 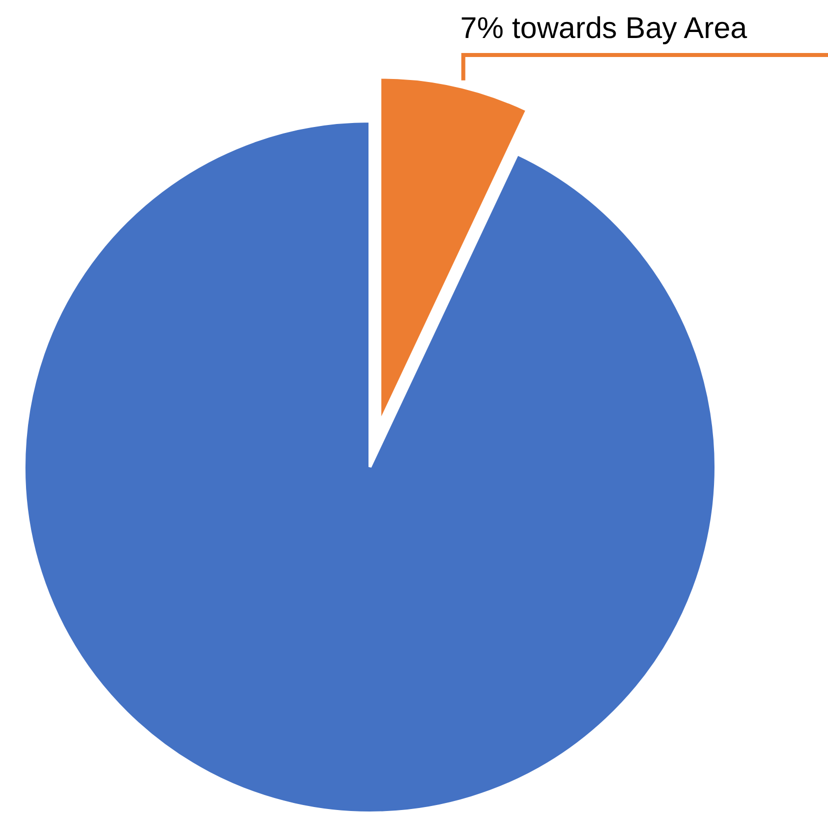 I want to click on data-label: 7% towards Bay Area, so click(x=604, y=28).